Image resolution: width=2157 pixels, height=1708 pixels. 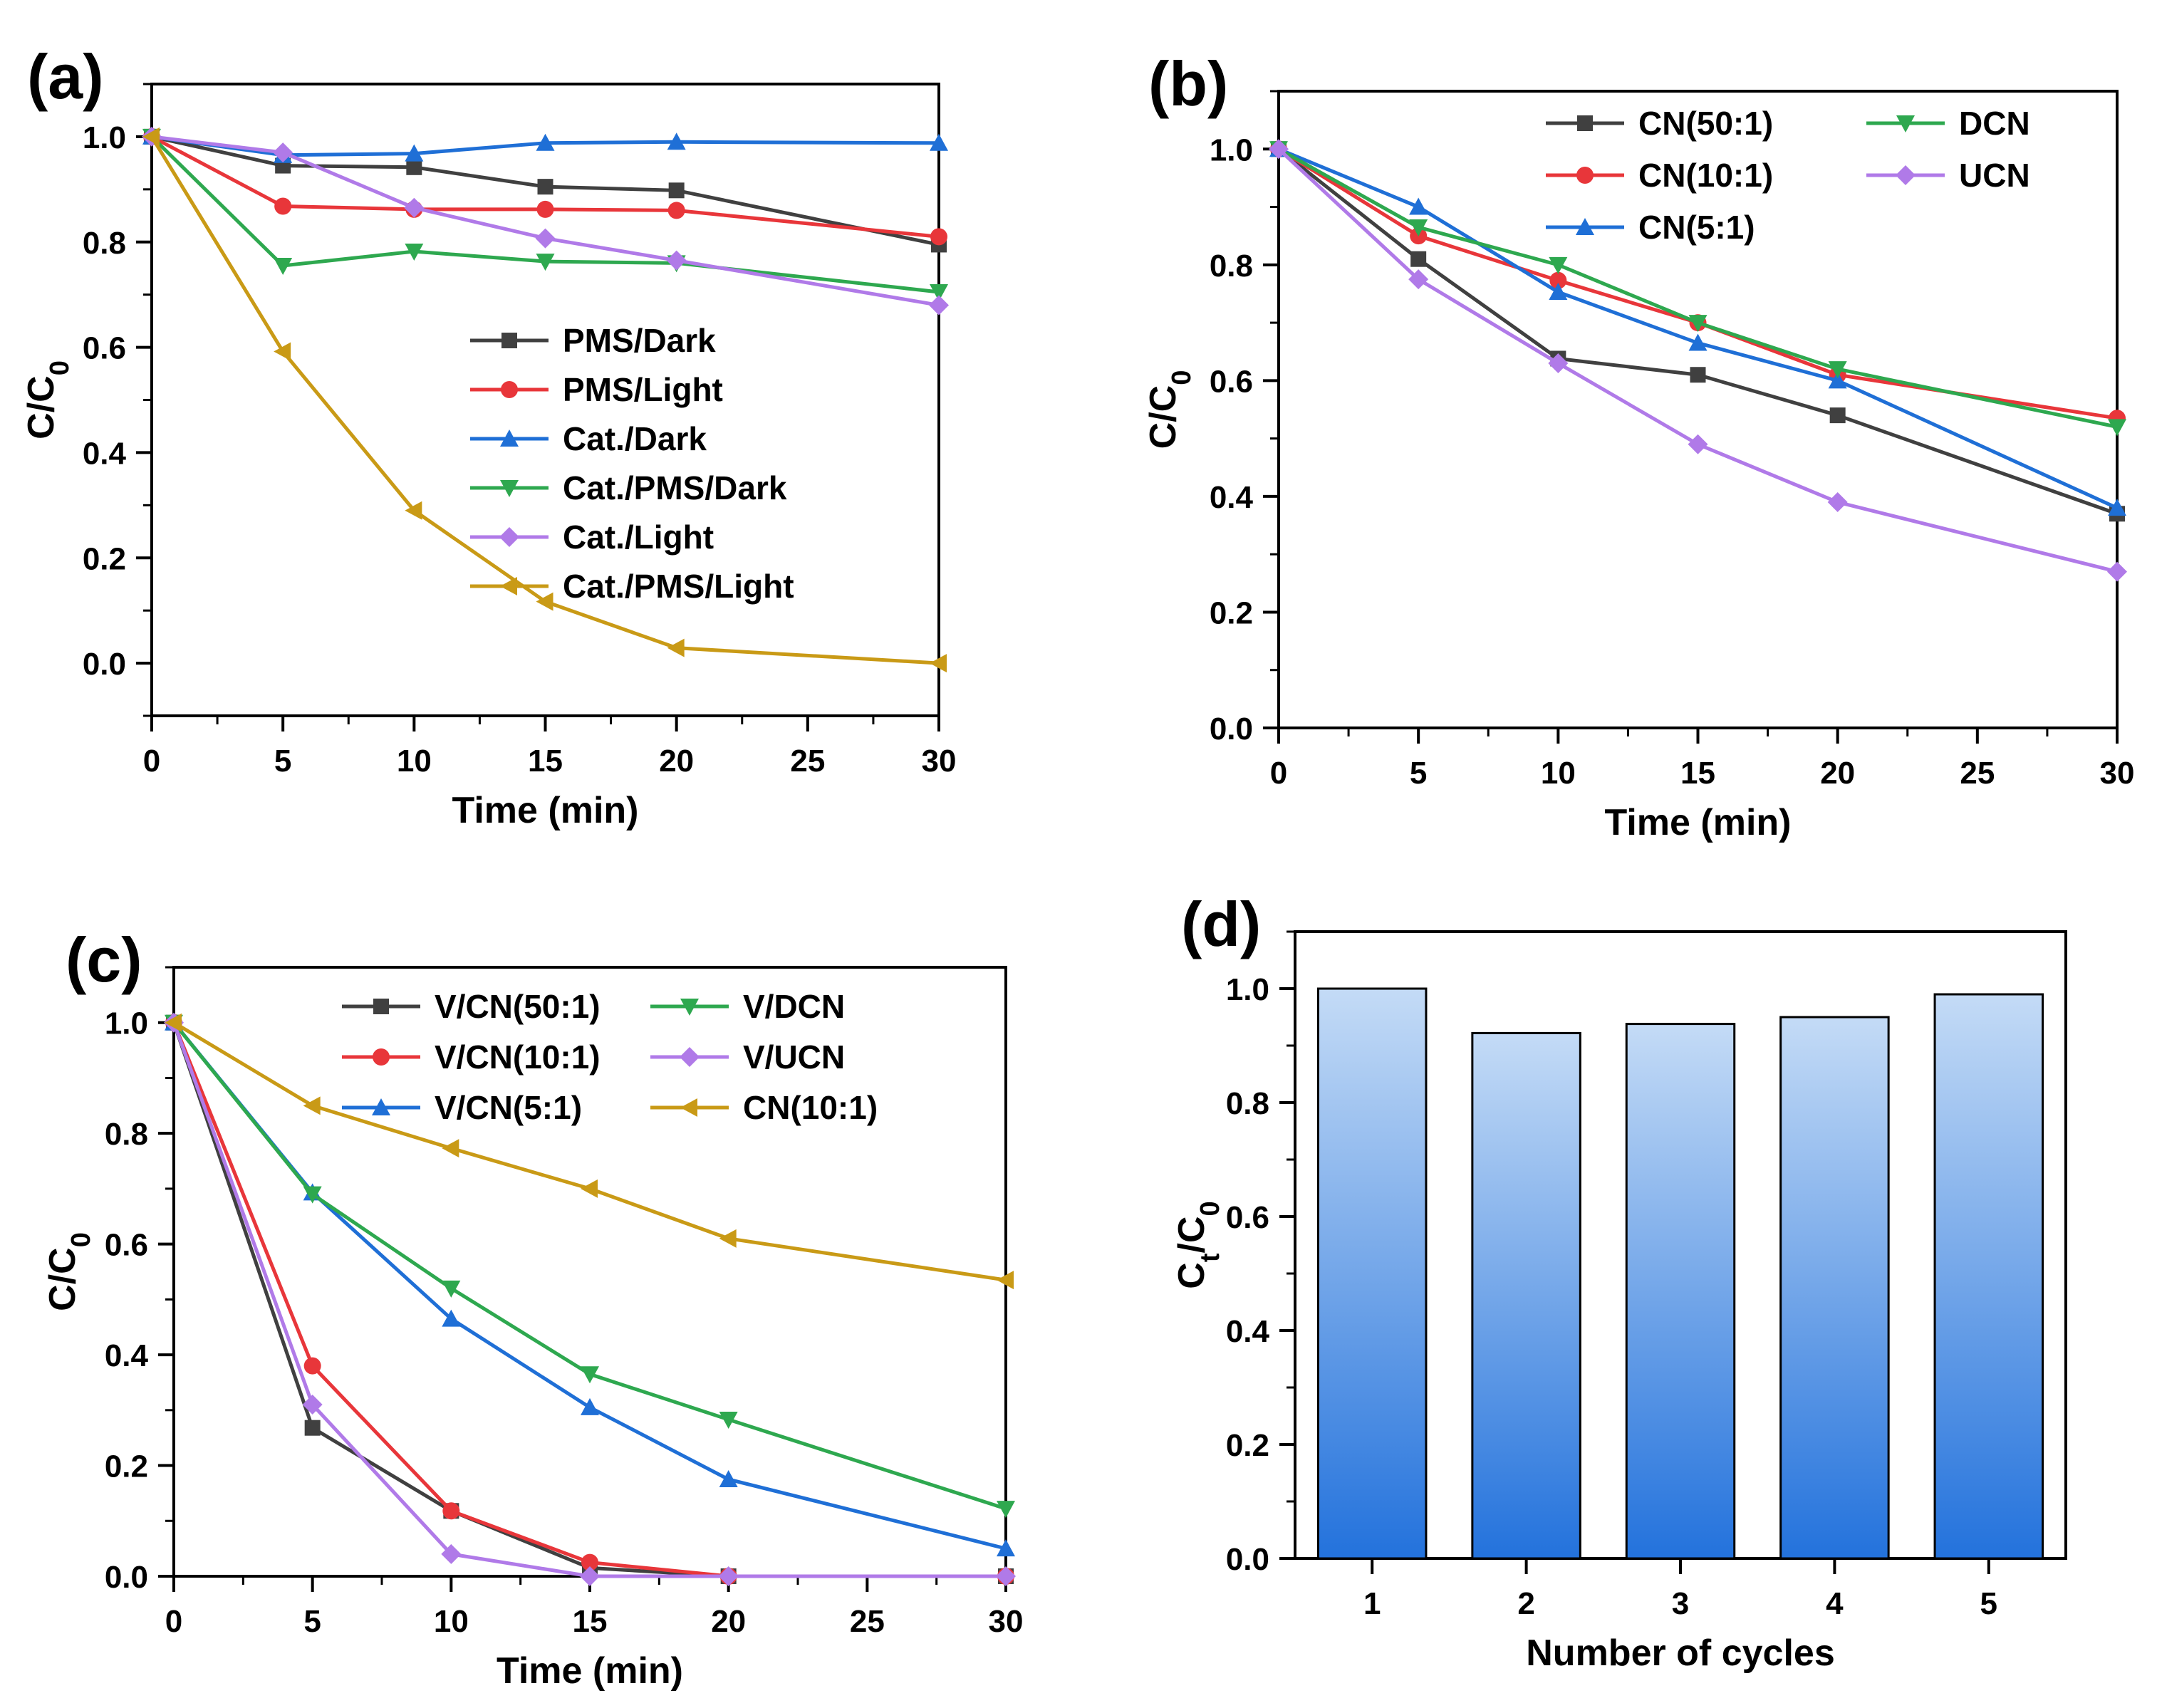 I want to click on legend-label: Cat./Light, so click(x=638, y=537).